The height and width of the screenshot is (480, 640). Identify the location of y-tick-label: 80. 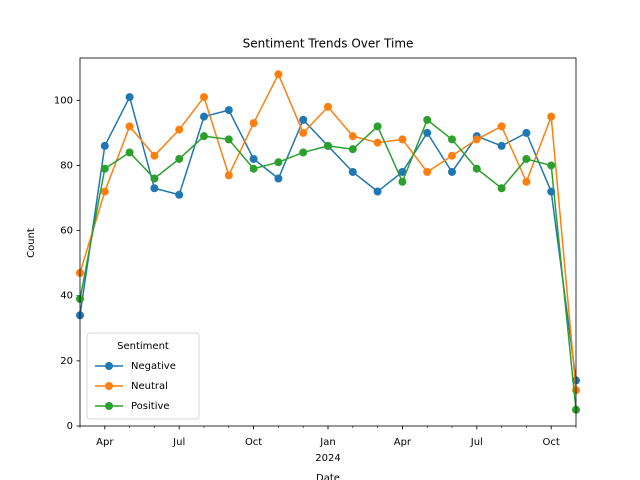
(66, 165).